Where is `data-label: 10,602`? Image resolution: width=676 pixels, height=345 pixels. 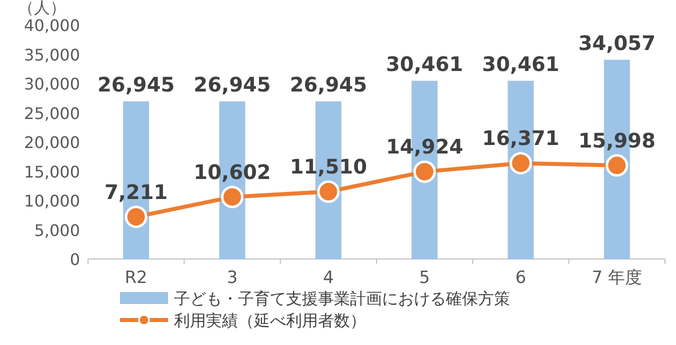 data-label: 10,602 is located at coordinates (232, 172).